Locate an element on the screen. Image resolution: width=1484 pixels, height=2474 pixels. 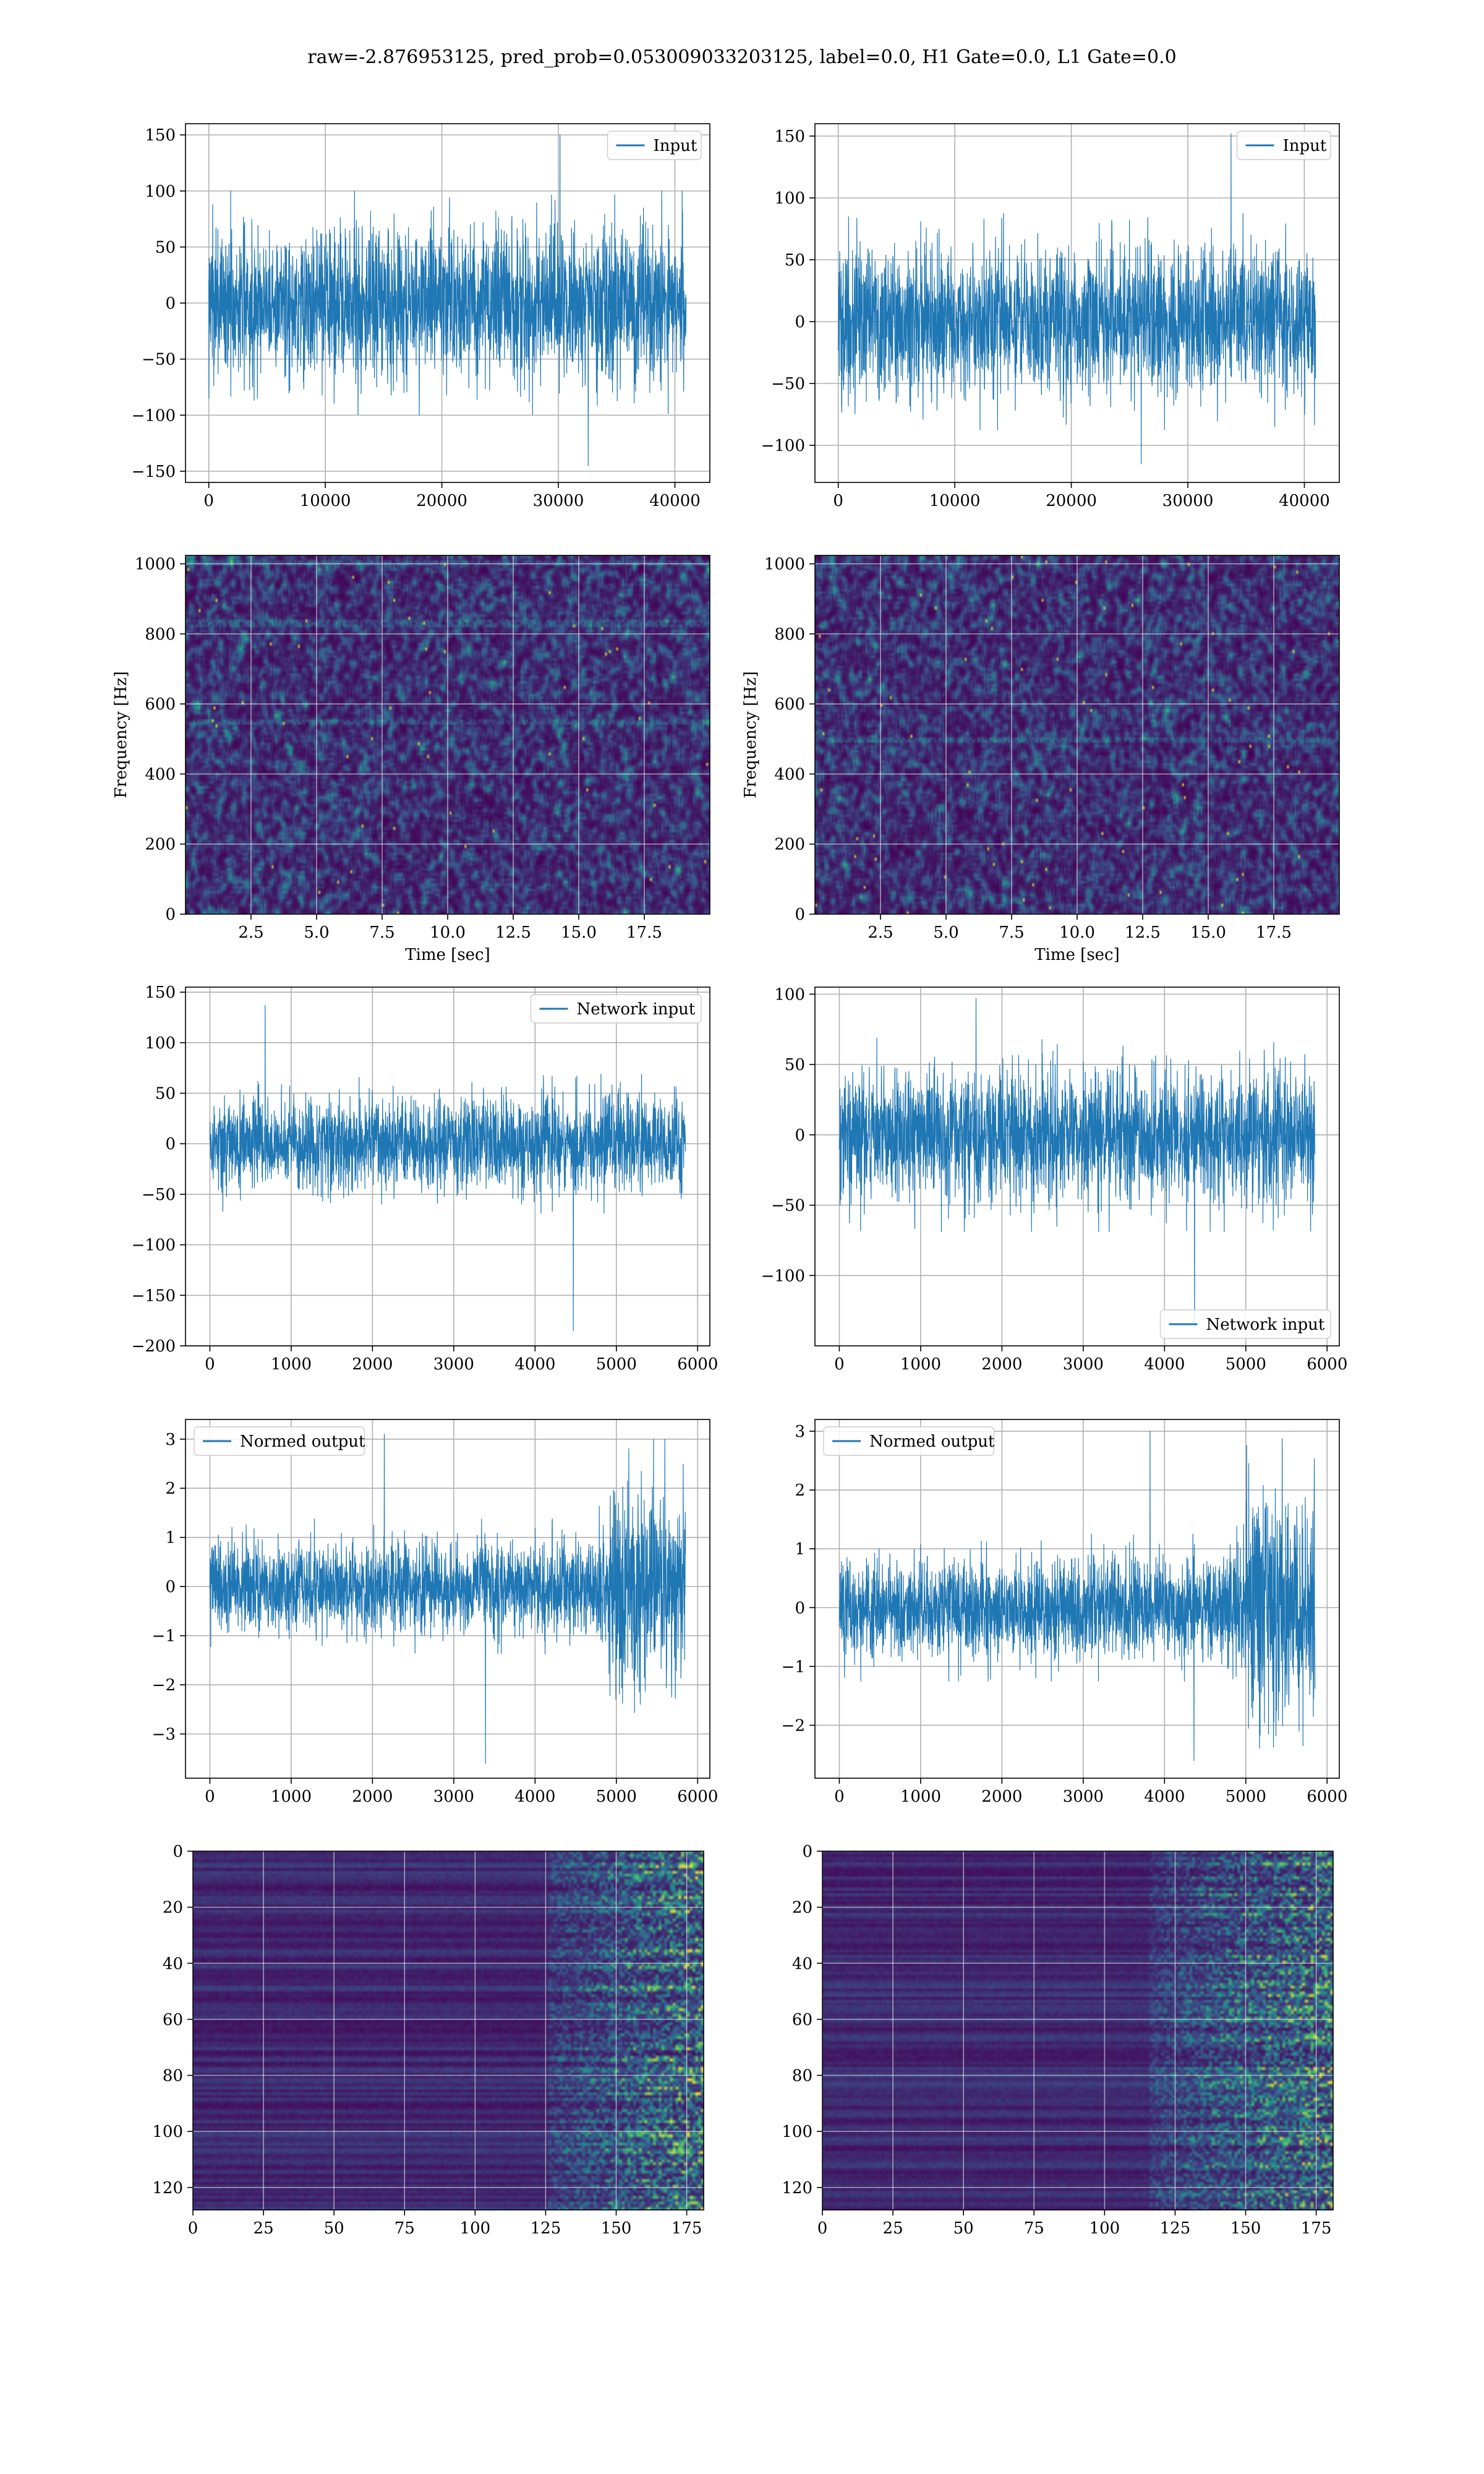
y-axis-label: Frequency [Hz] is located at coordinates (750, 734).